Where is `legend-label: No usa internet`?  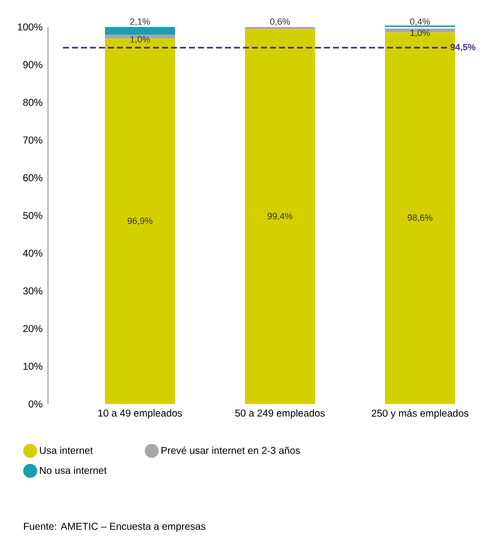 legend-label: No usa internet is located at coordinates (73, 470).